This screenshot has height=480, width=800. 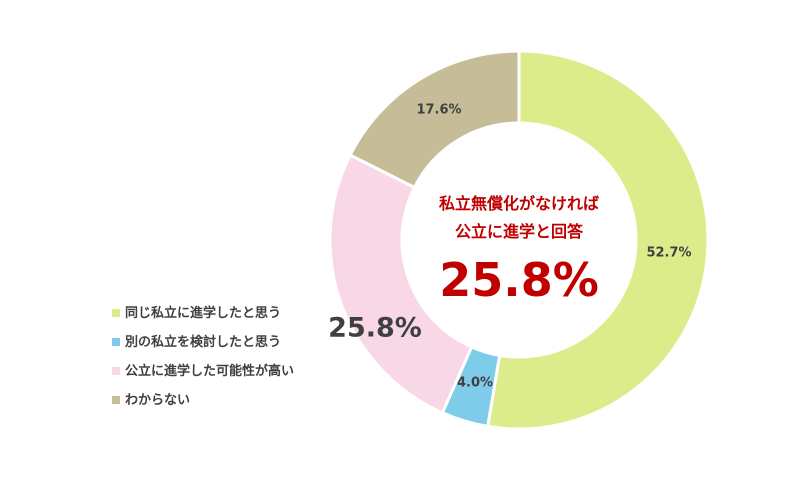 I want to click on slice-label-other-private: 4.0%, so click(x=475, y=383).